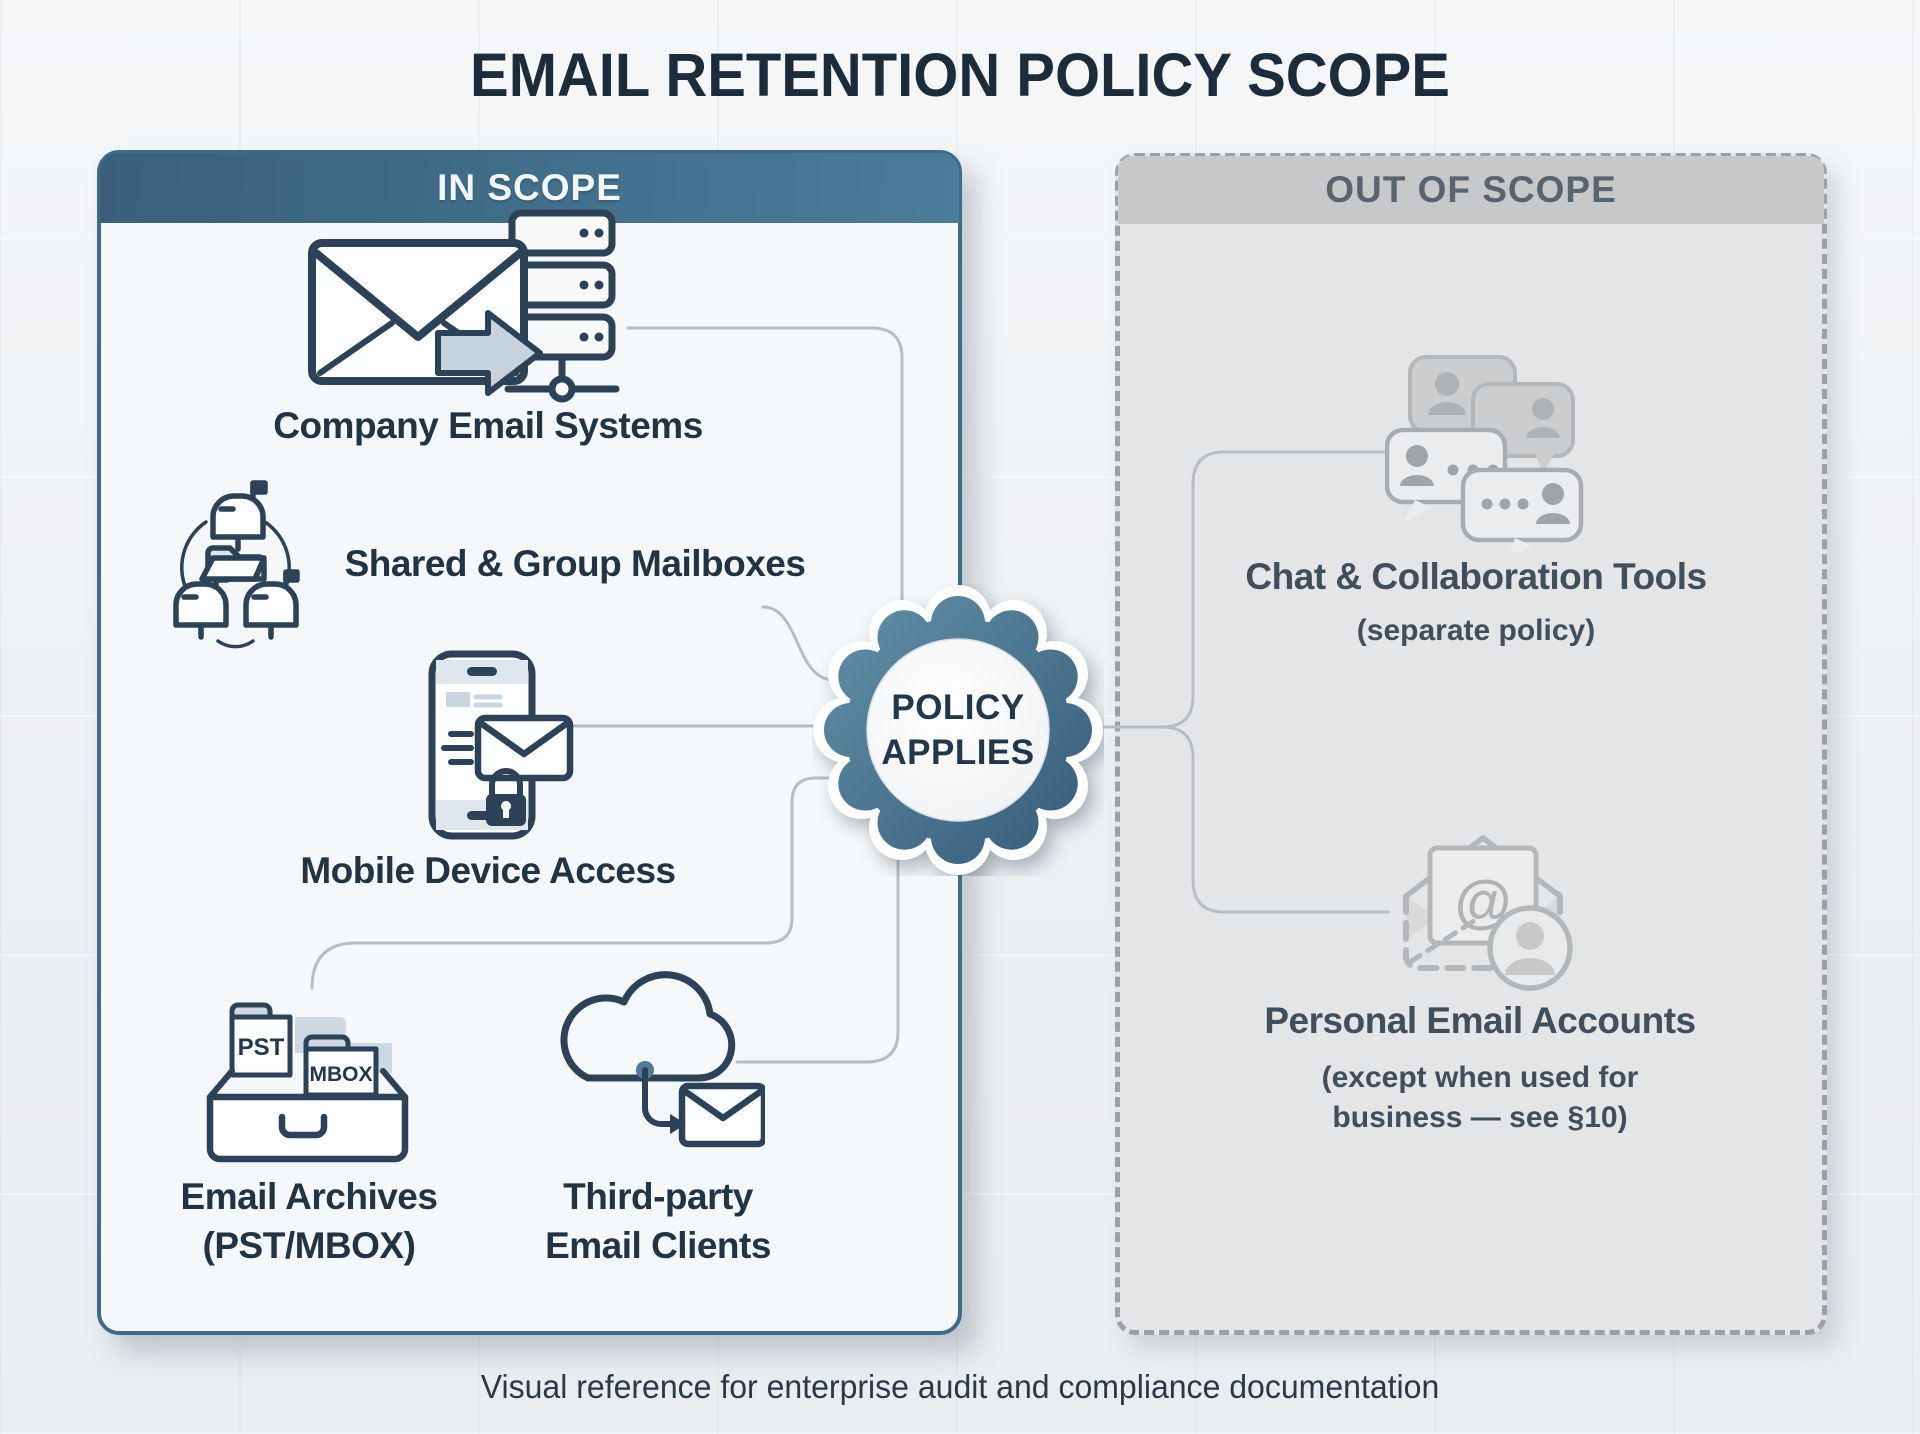 This screenshot has width=1920, height=1434. Describe the element at coordinates (501, 745) in the screenshot. I see `mobile-secure-email-icon` at that location.